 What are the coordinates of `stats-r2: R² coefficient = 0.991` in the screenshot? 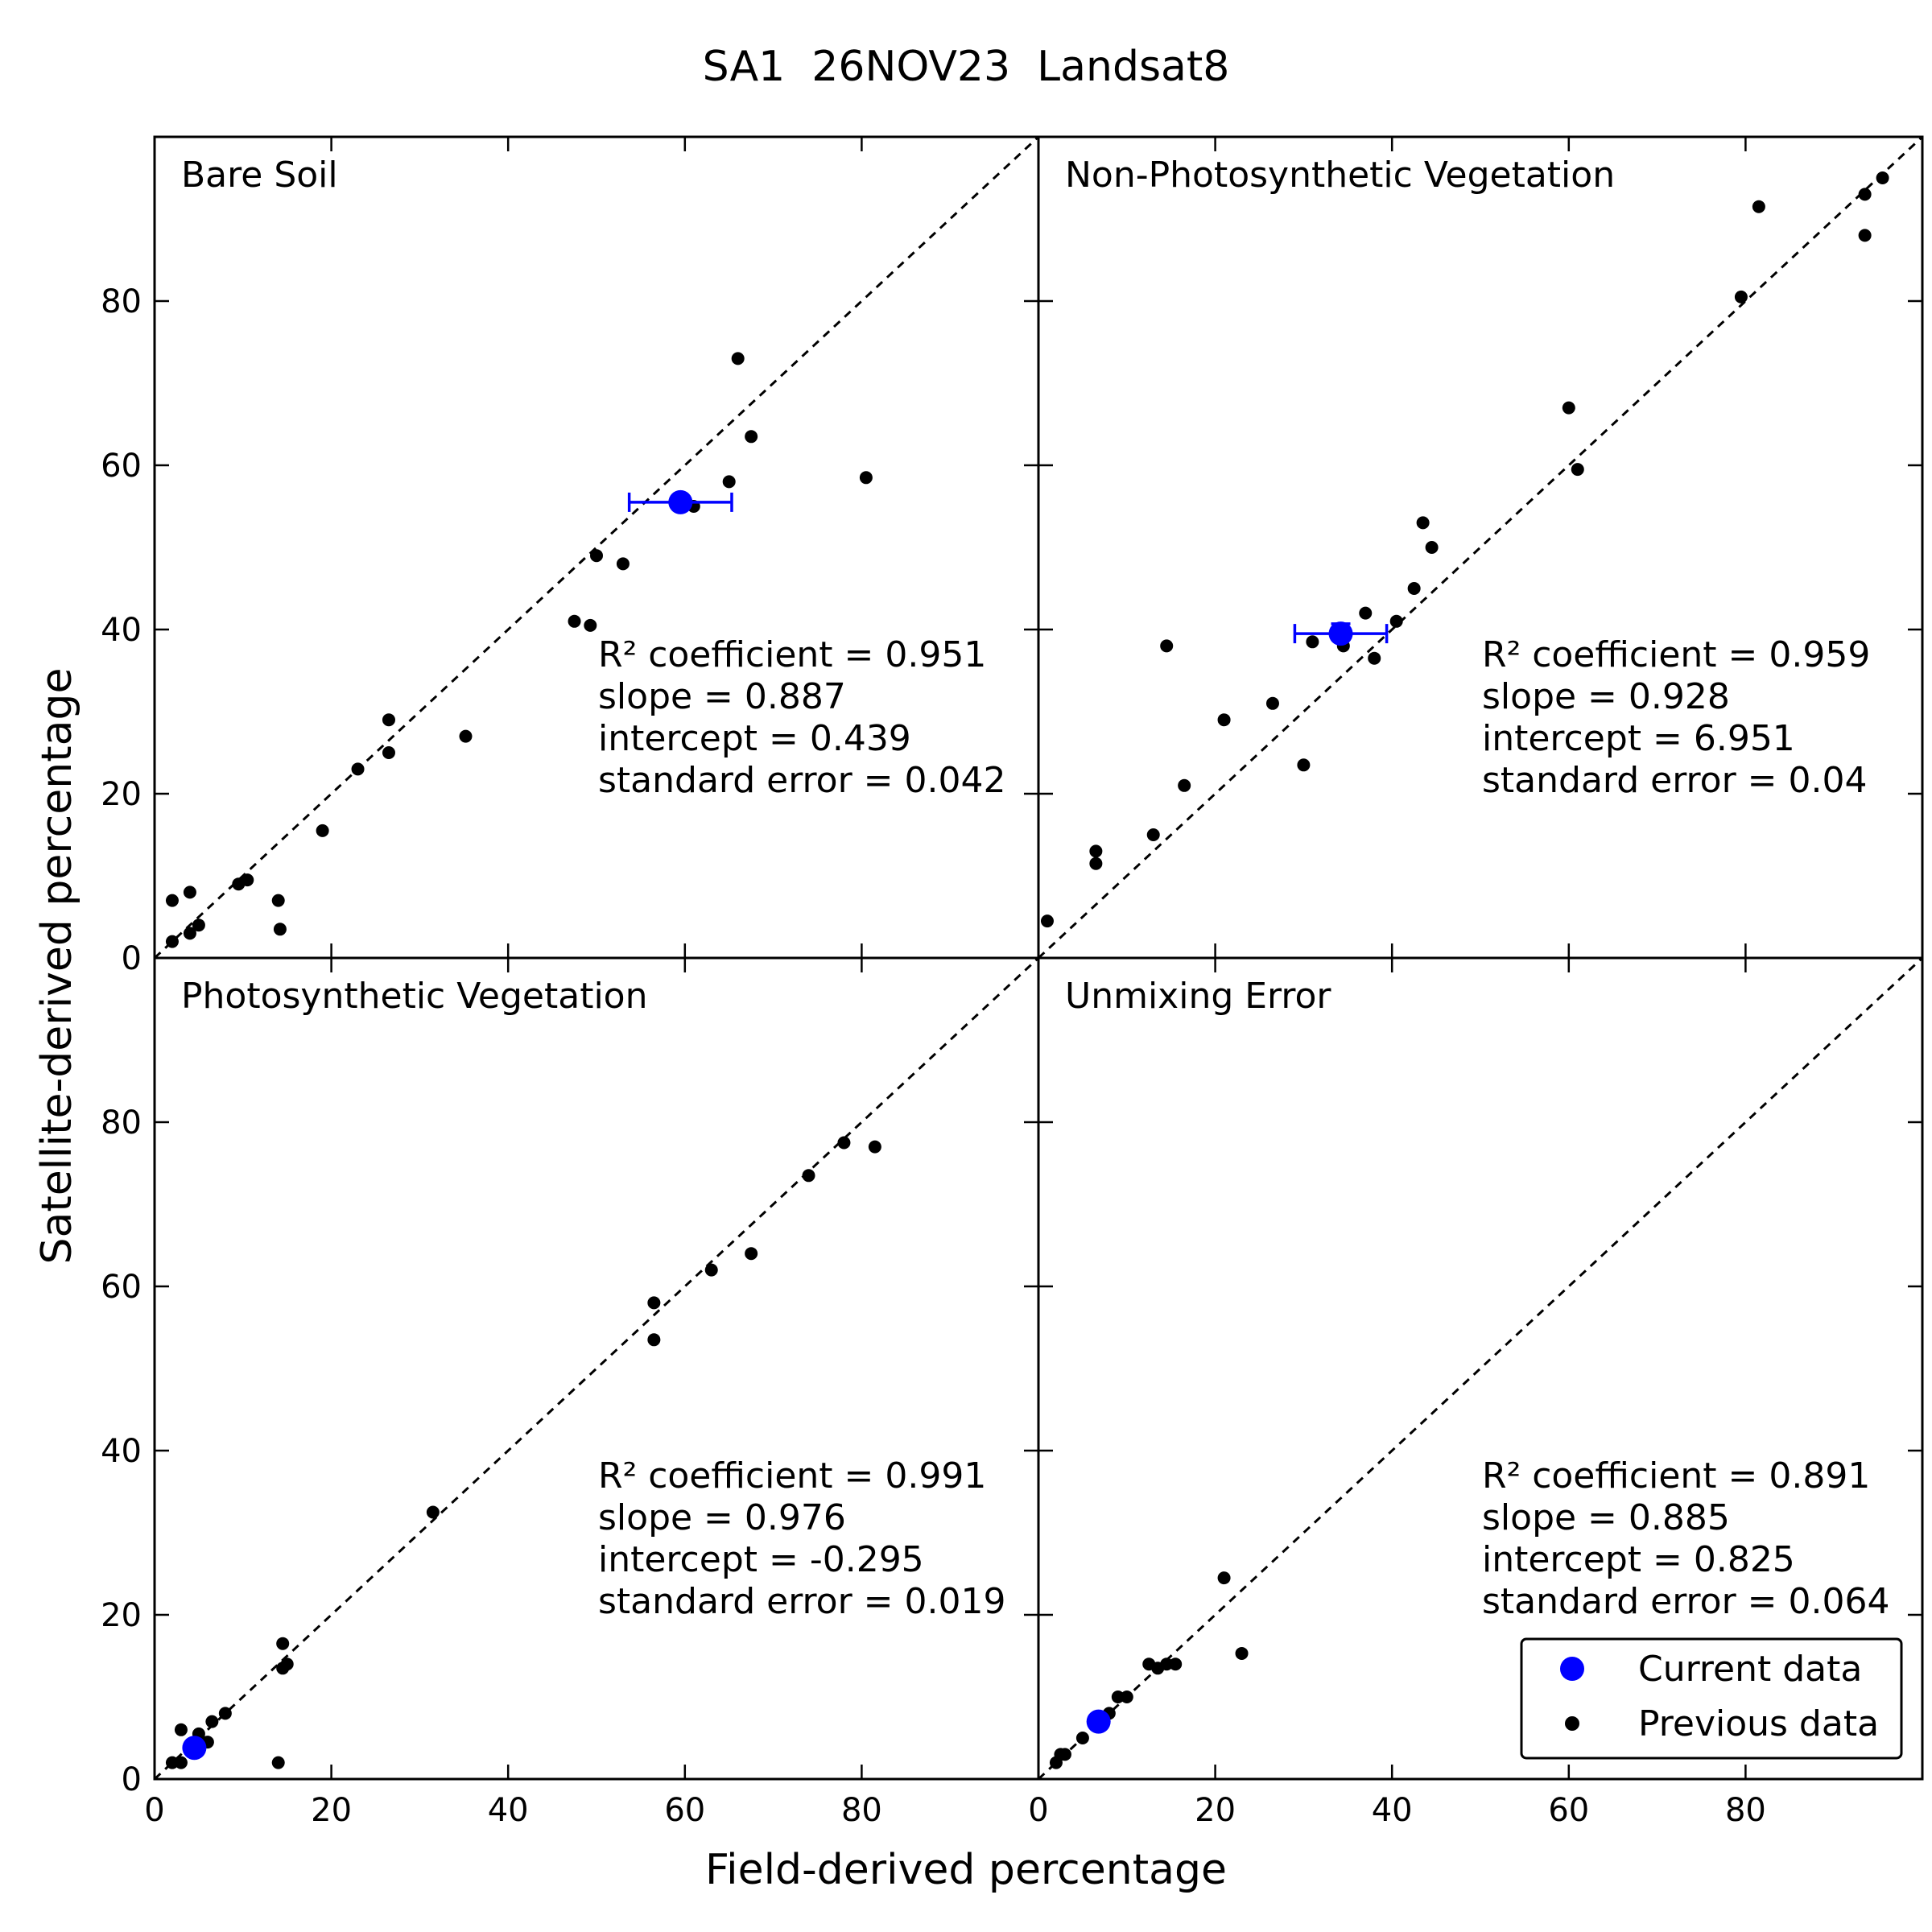 It's located at (792, 1475).